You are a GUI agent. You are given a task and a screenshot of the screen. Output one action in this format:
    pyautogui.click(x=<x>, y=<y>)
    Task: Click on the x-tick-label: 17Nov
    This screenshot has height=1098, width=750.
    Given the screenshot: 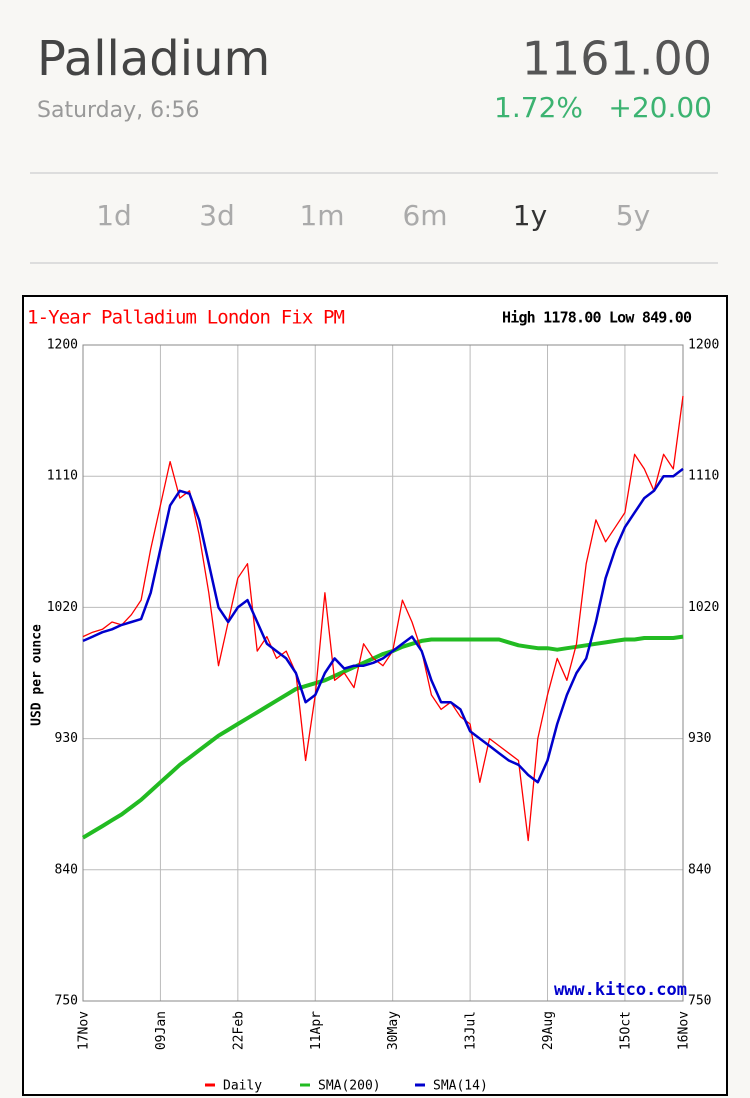 What is the action you would take?
    pyautogui.click(x=84, y=1030)
    